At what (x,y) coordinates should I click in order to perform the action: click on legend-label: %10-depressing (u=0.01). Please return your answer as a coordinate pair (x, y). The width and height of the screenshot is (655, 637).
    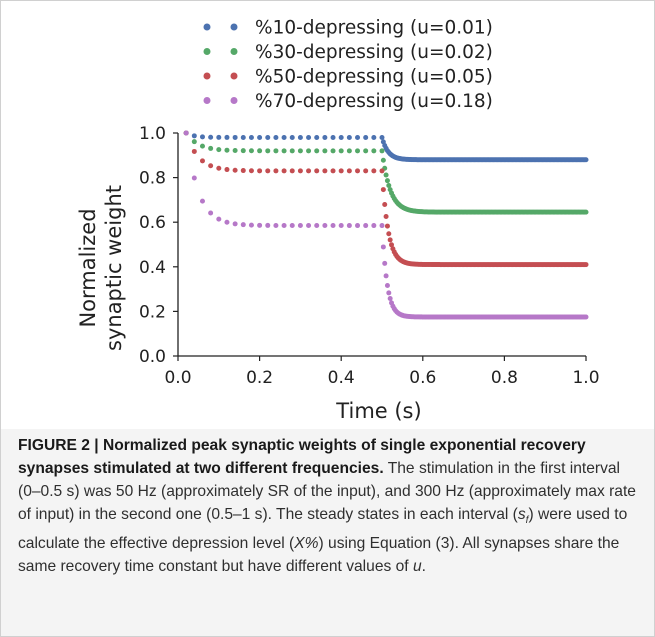
    Looking at the image, I should click on (374, 28).